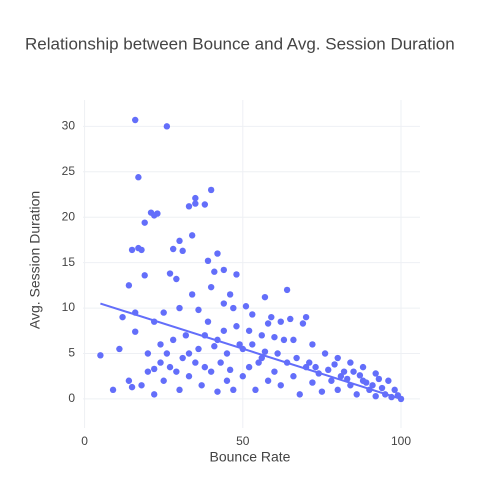  What do you see at coordinates (69, 216) in the screenshot?
I see `y-tick-label: 20` at bounding box center [69, 216].